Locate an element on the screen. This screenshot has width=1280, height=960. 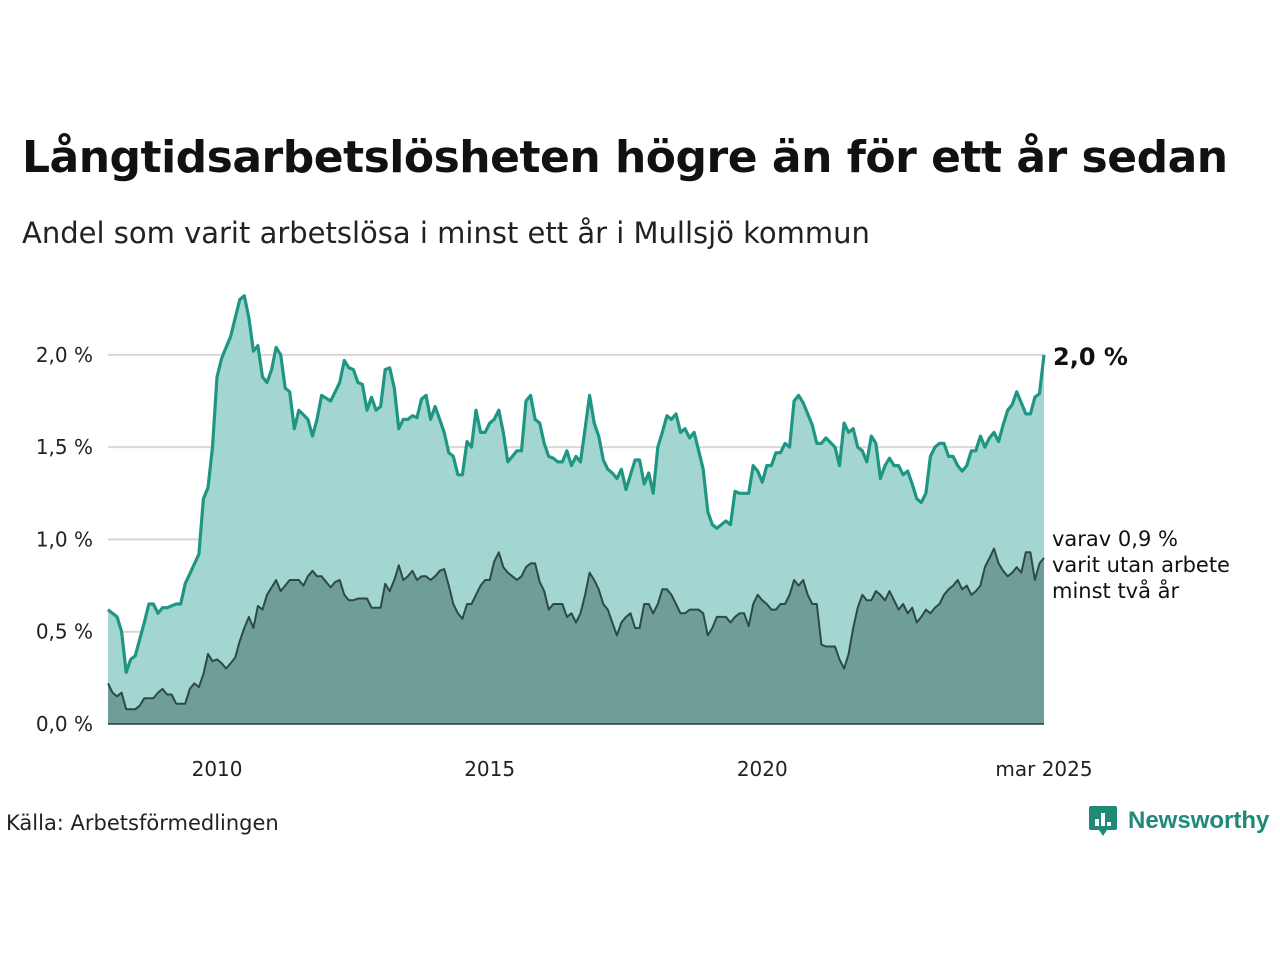
y-tick-label: 1,0 % is located at coordinates (64, 539).